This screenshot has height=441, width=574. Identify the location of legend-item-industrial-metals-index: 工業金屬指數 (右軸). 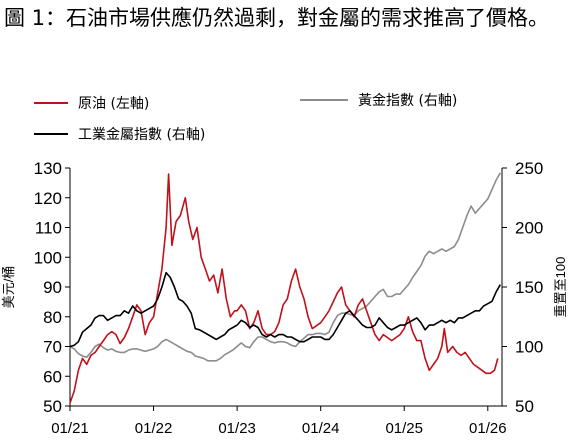
(119, 134).